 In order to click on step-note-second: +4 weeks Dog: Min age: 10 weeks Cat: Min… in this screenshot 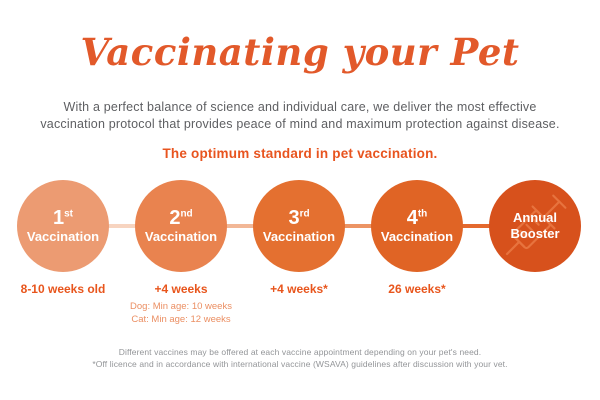, I will do `click(181, 304)`.